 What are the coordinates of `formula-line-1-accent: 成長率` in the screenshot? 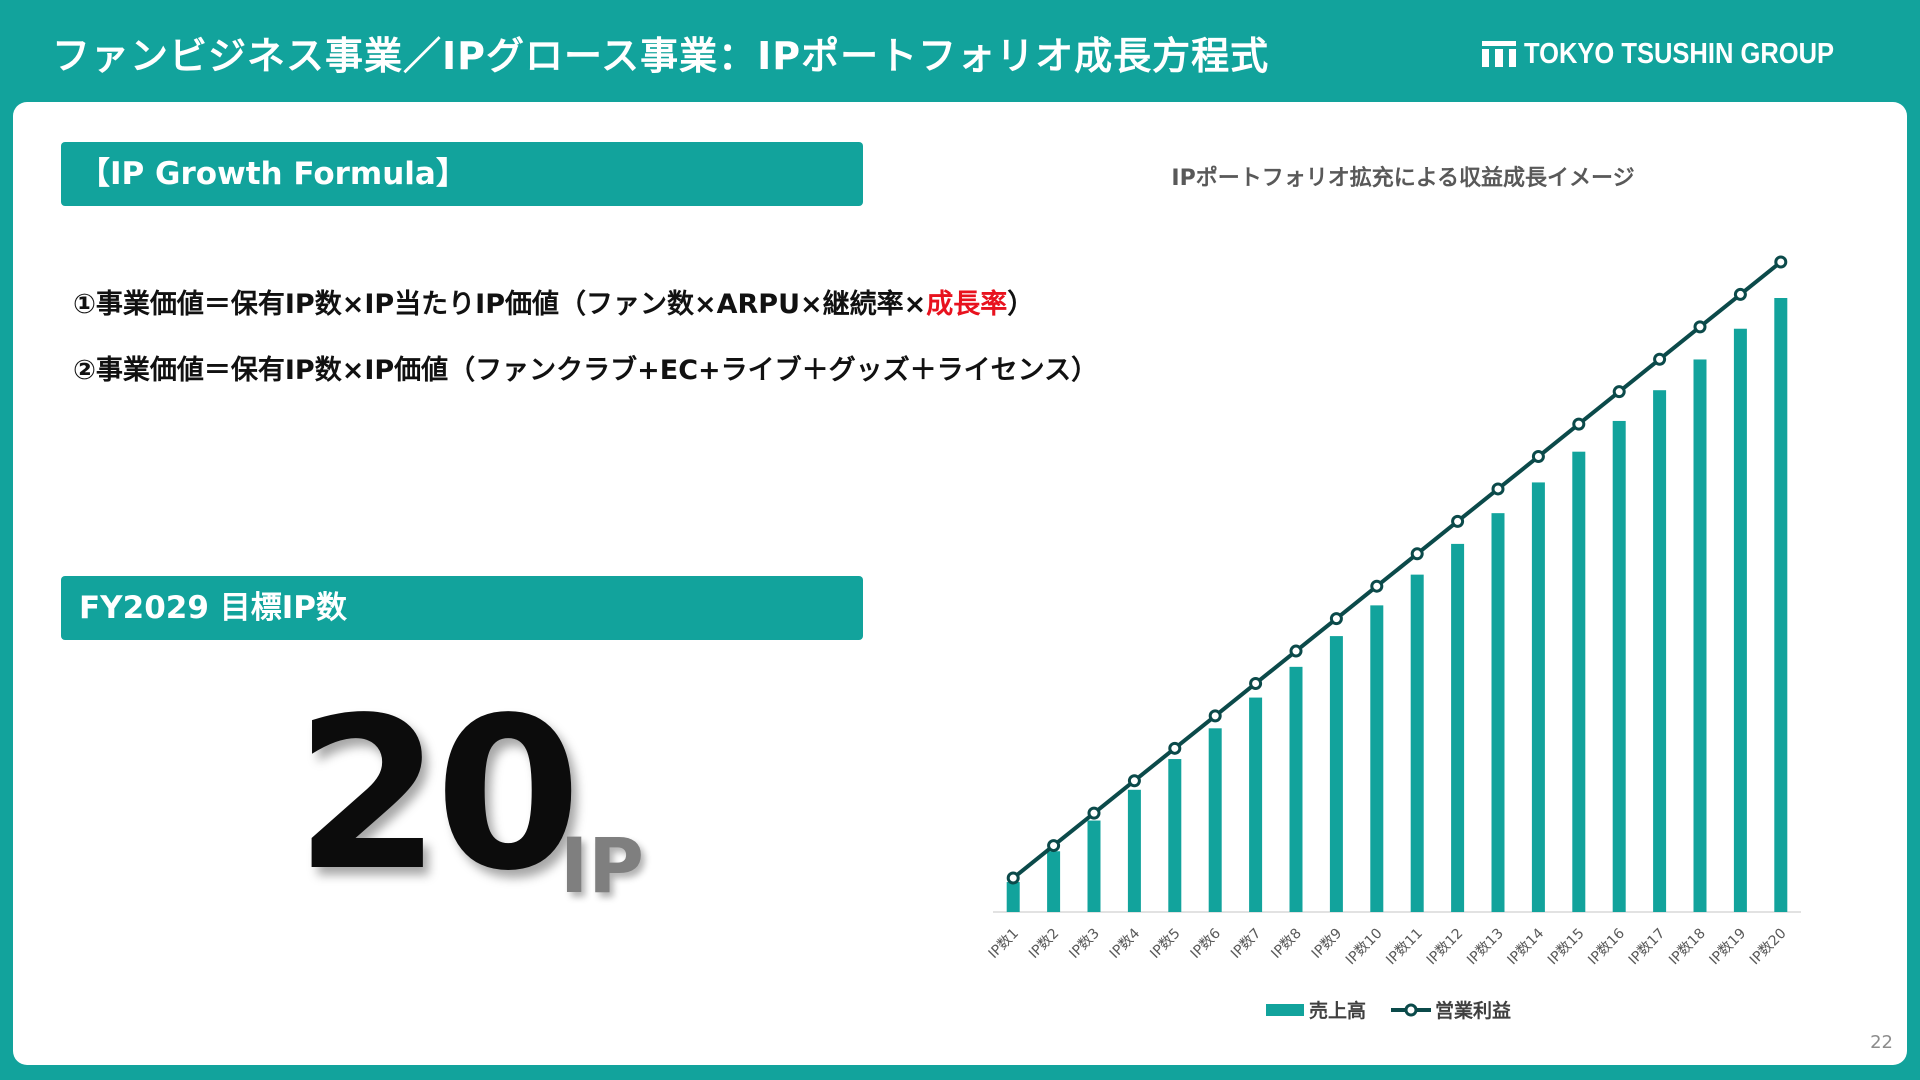 It's located at (967, 304).